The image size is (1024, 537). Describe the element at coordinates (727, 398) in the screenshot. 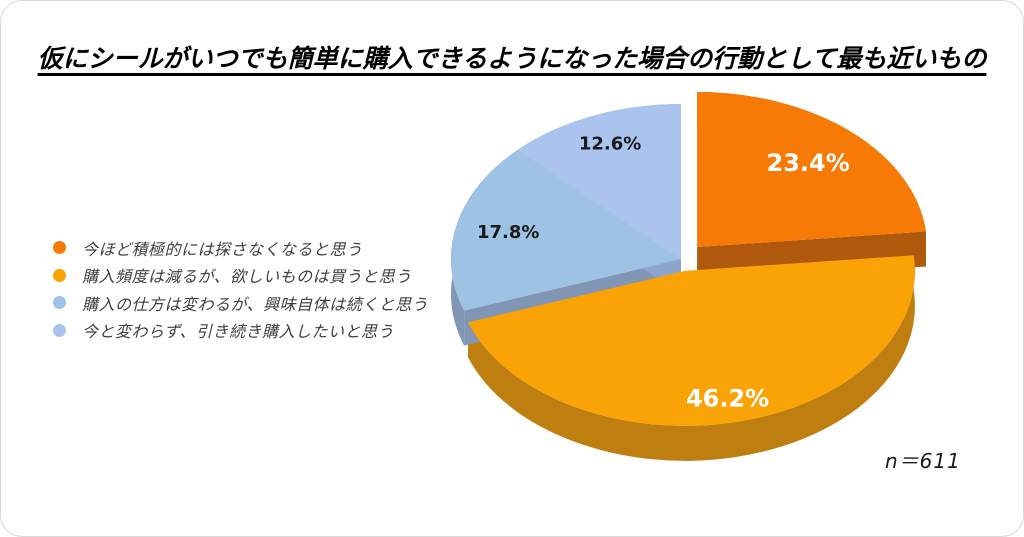

I see `pie-data-label: 46.2%` at that location.